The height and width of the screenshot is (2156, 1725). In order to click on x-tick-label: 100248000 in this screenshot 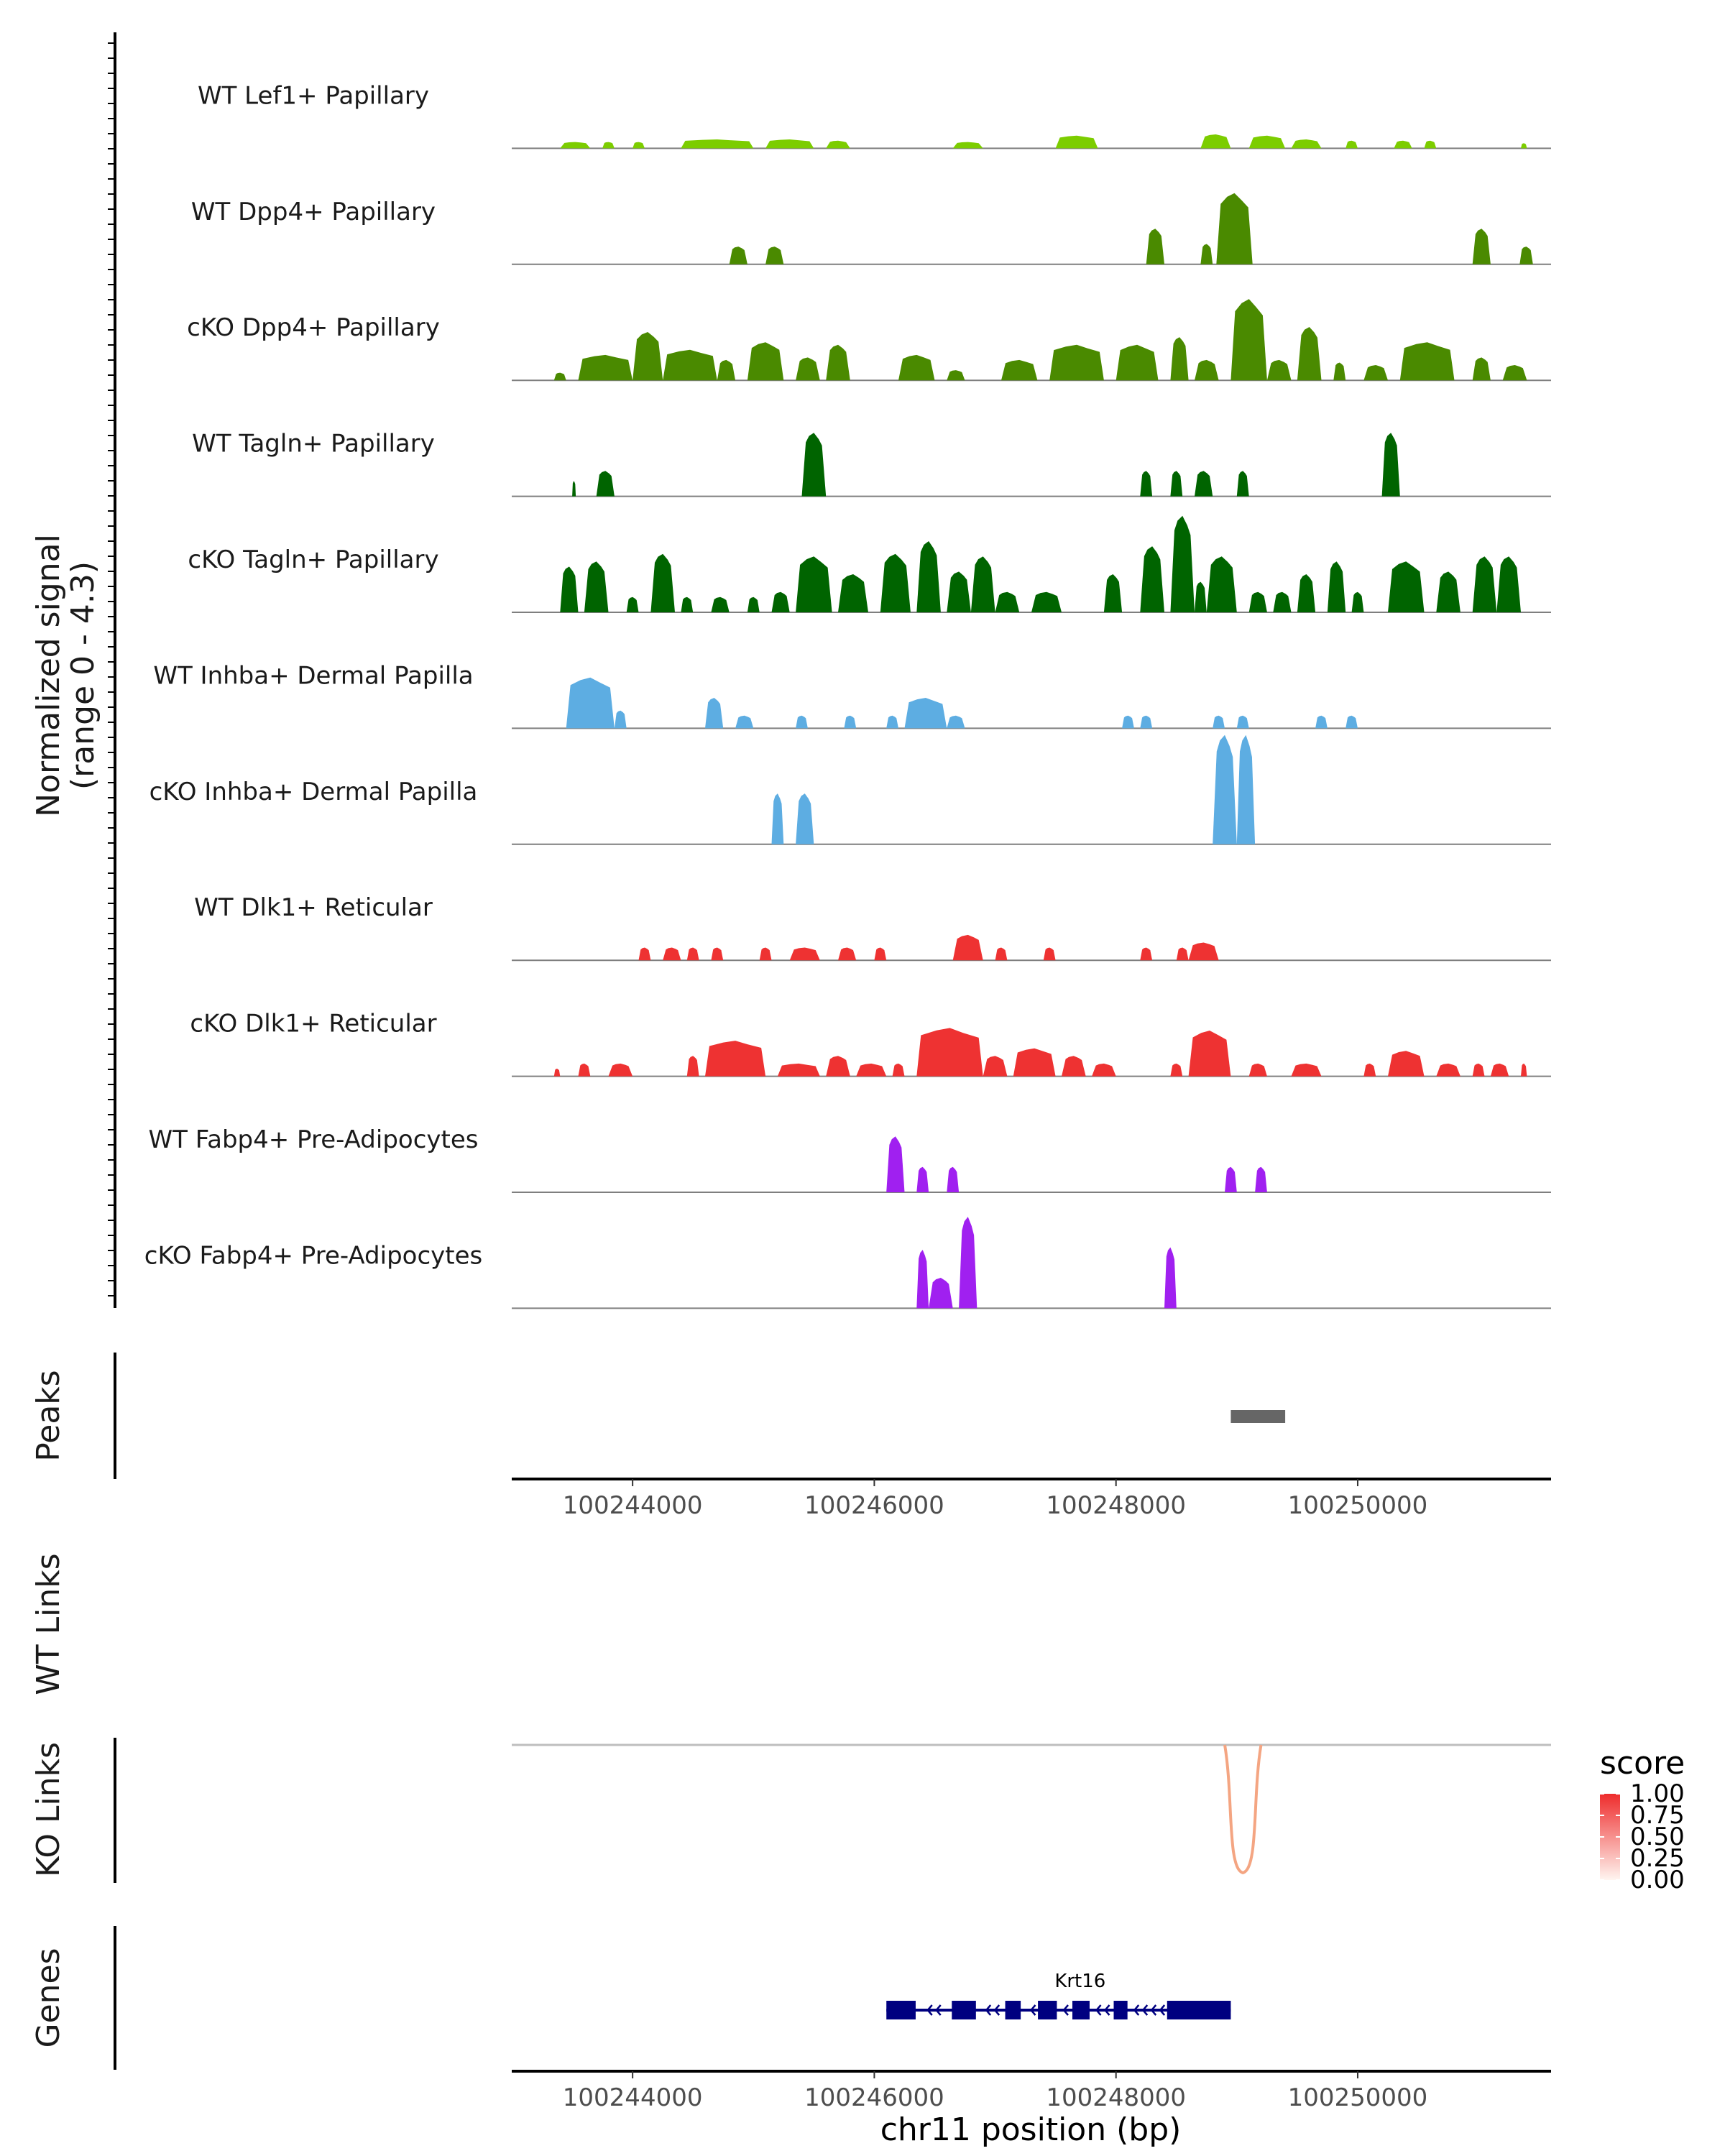, I will do `click(1116, 1505)`.